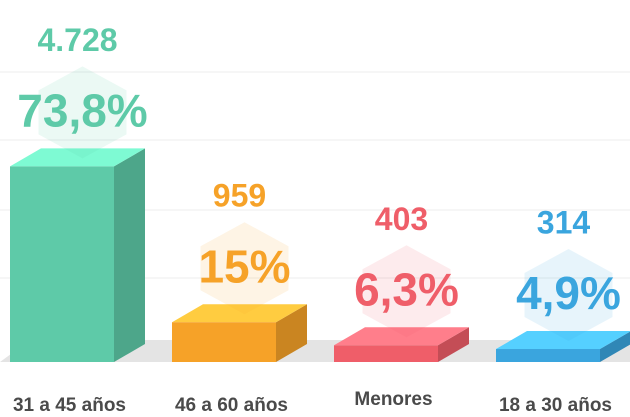 This screenshot has height=417, width=630. What do you see at coordinates (401, 219) in the screenshot?
I see `count-label: 403` at bounding box center [401, 219].